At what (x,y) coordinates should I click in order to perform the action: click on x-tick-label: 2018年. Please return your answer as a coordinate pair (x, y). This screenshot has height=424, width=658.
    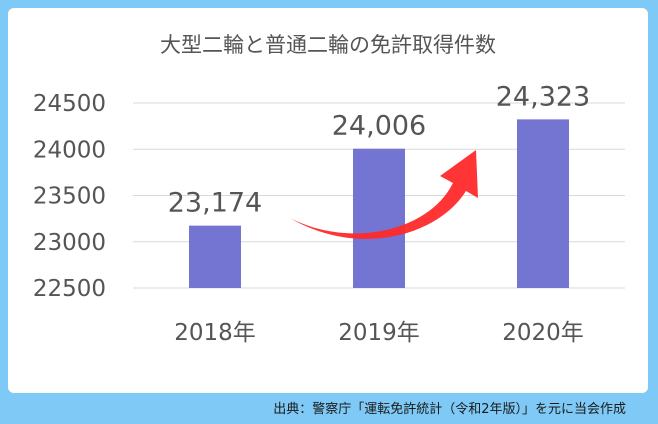
    Looking at the image, I should click on (215, 333).